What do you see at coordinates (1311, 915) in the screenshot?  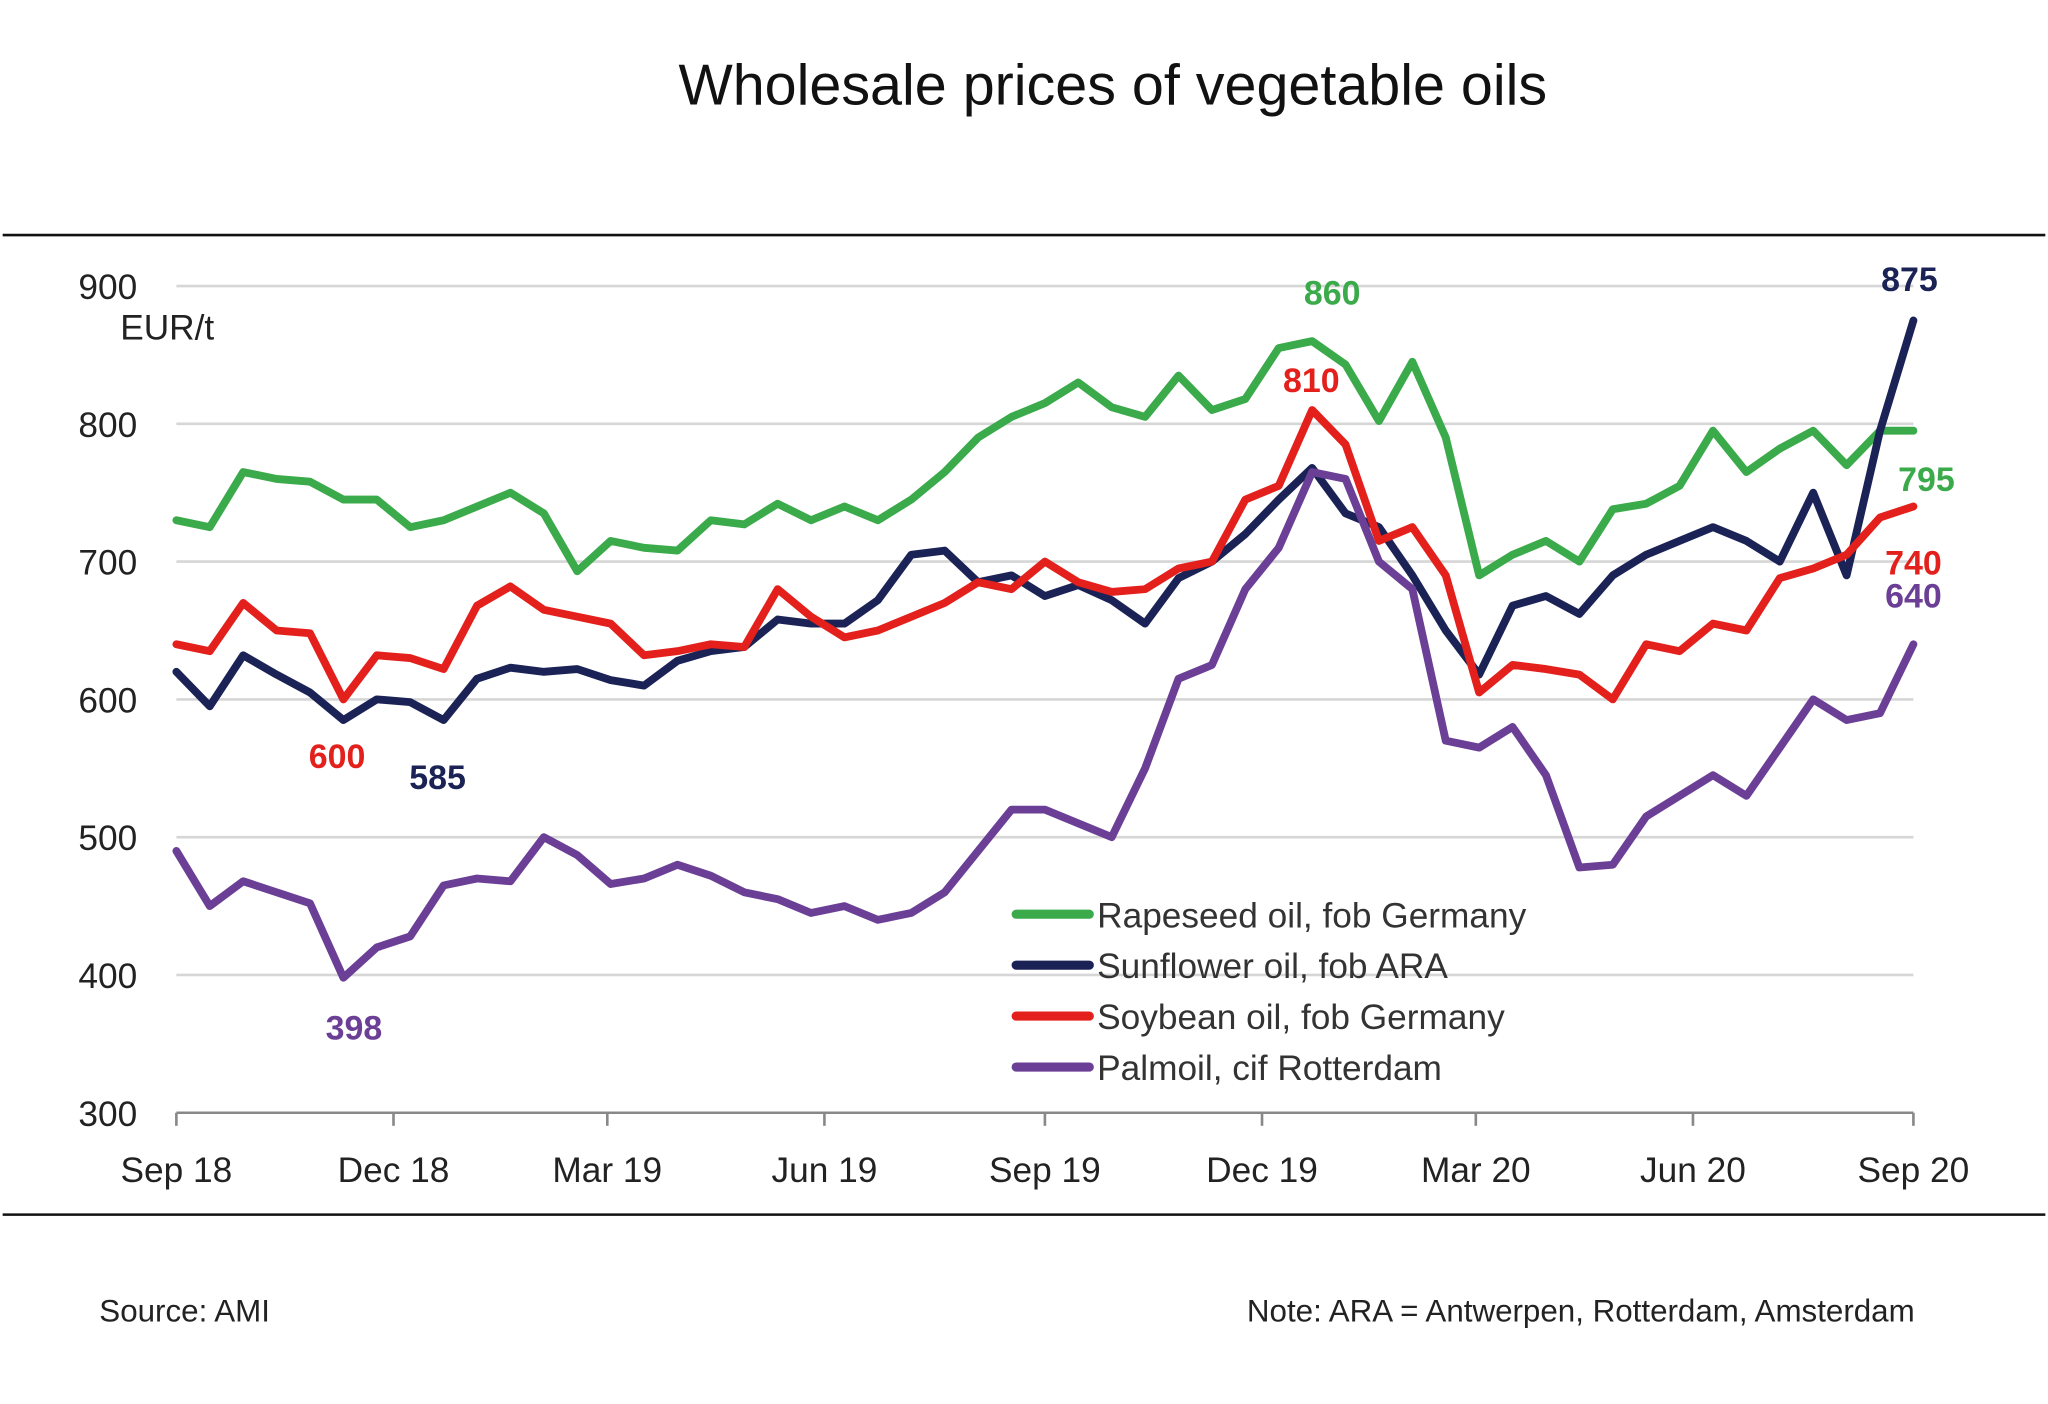 I see `legend-label: Rapeseed oil, fob Germany` at bounding box center [1311, 915].